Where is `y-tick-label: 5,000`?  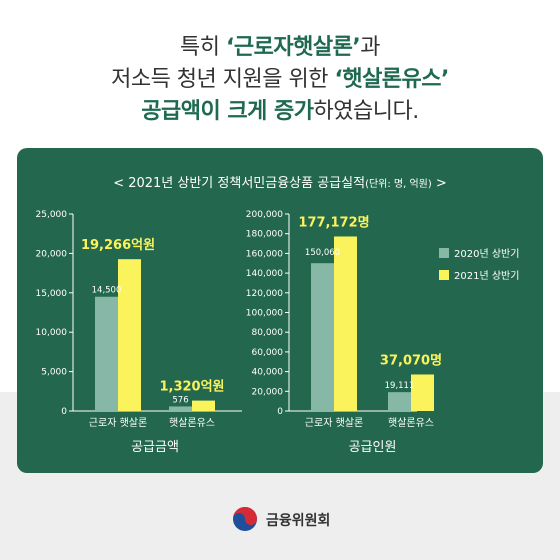
y-tick-label: 5,000 is located at coordinates (54, 373).